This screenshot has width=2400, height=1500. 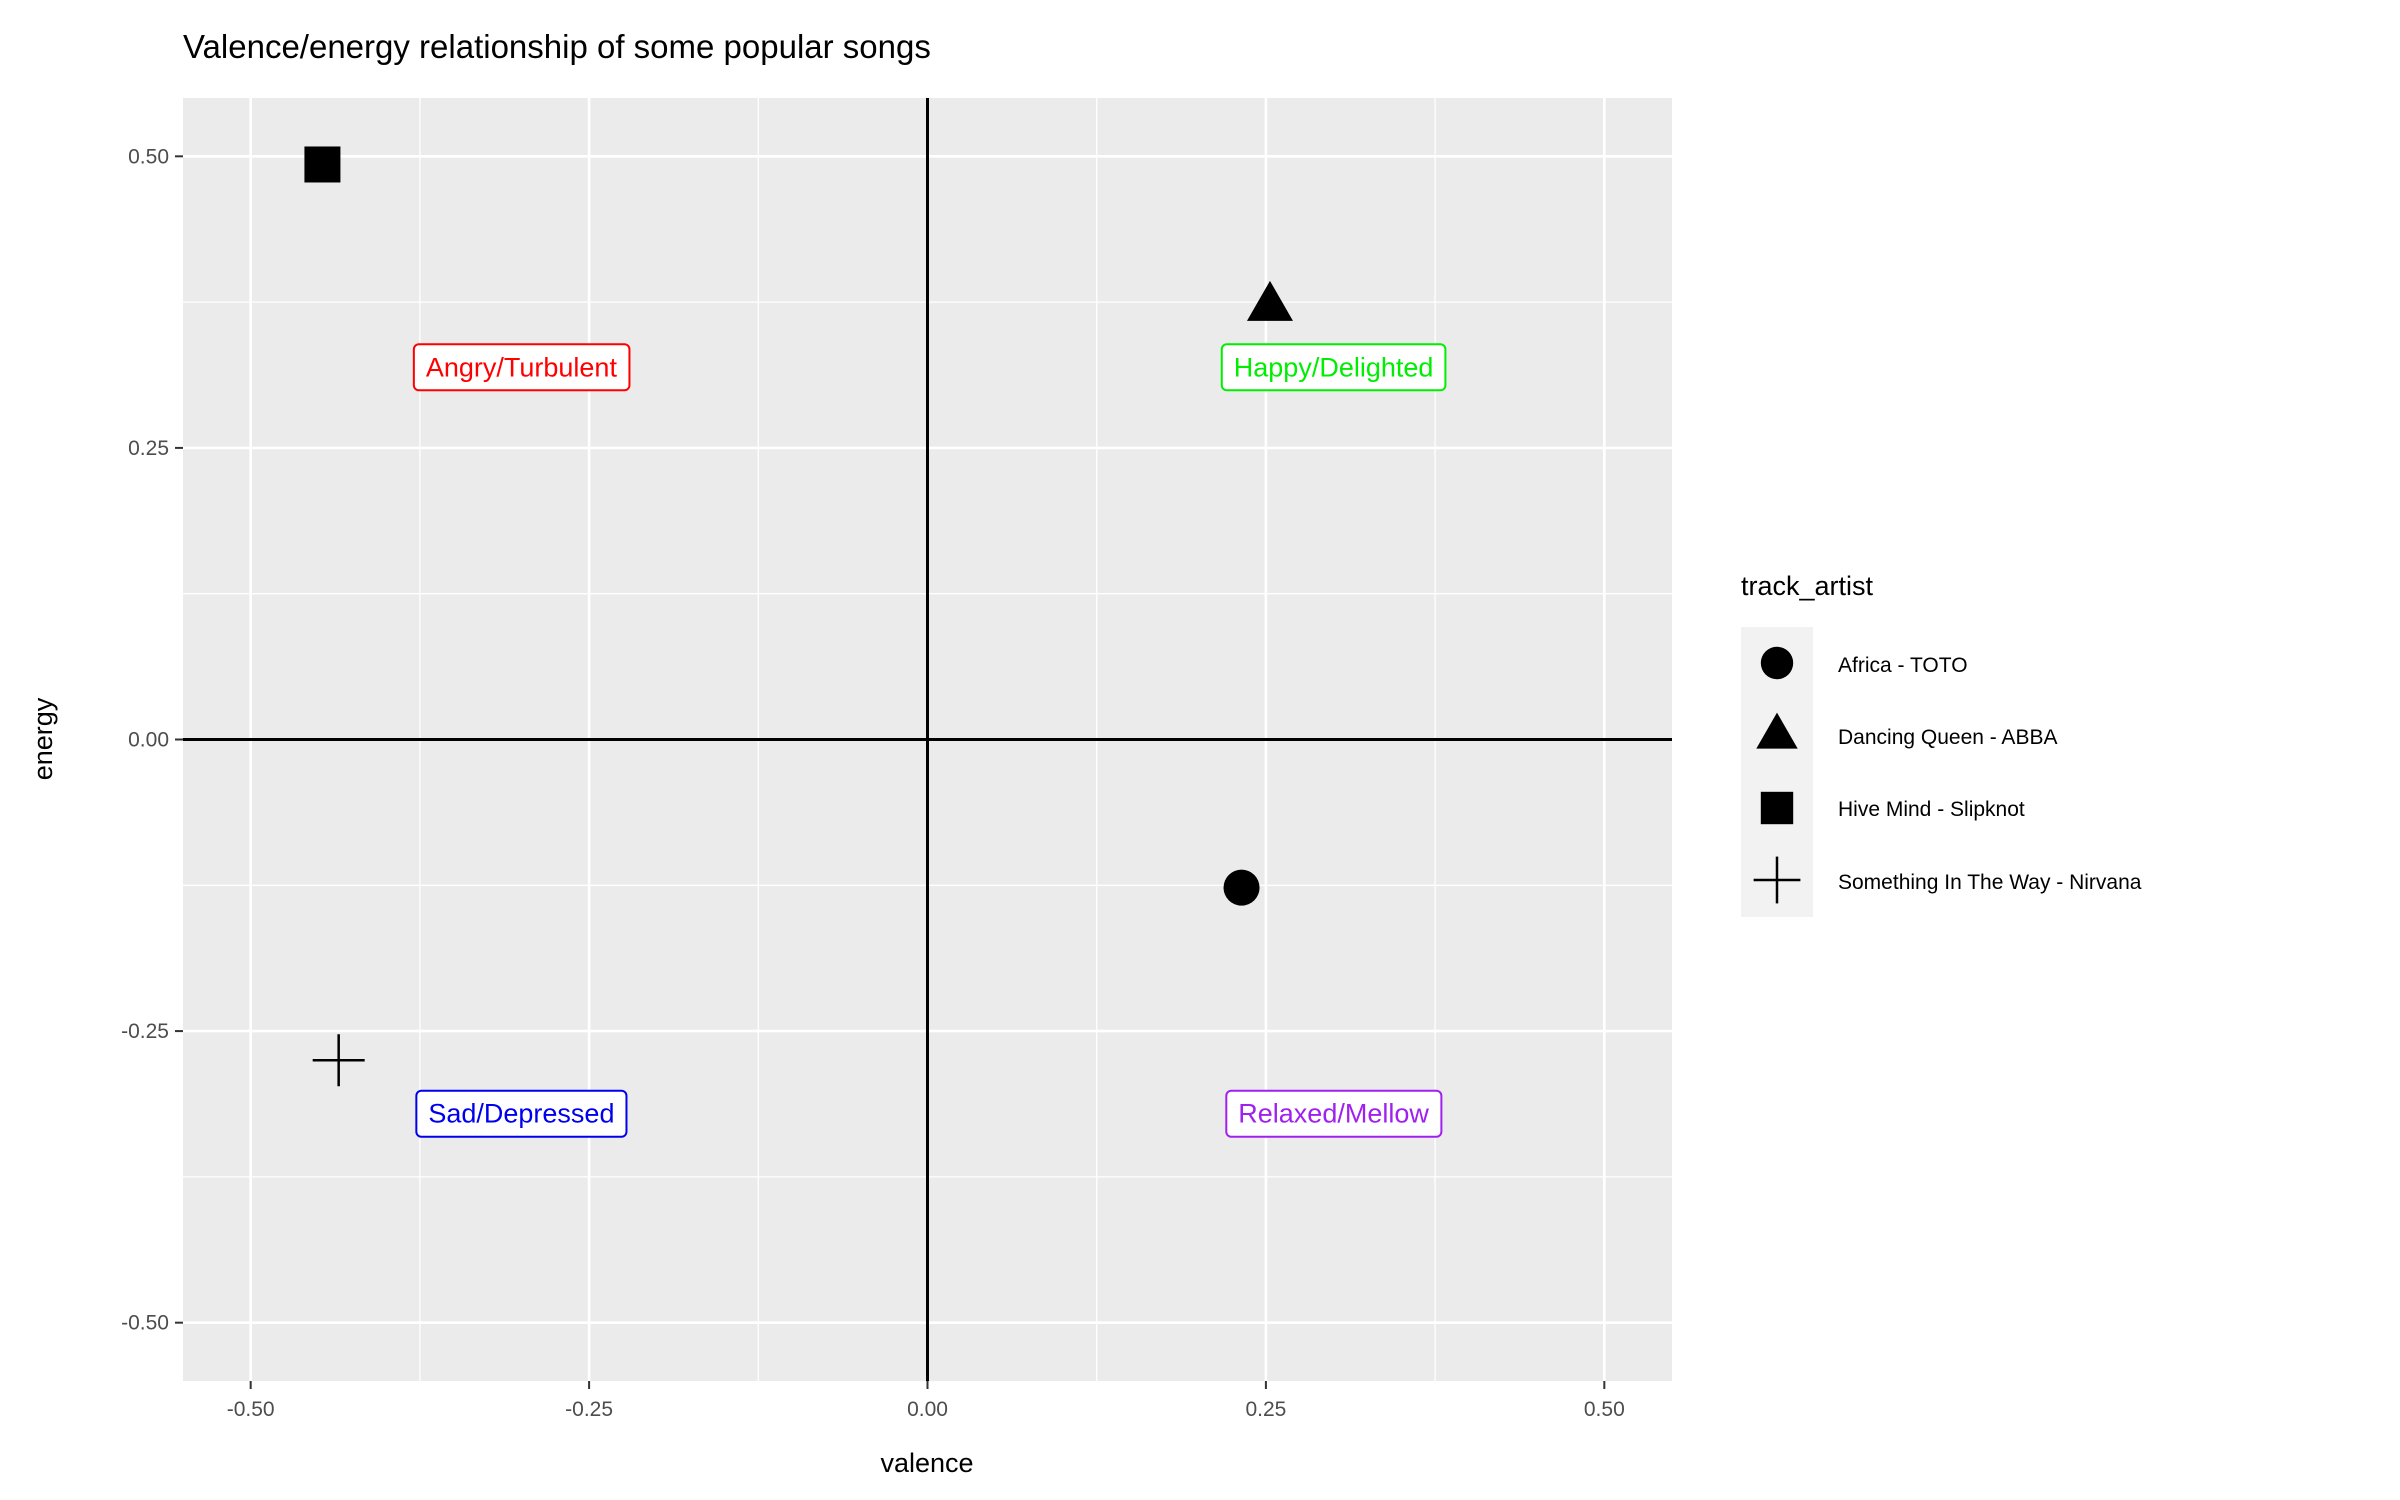 What do you see at coordinates (1807, 586) in the screenshot?
I see `legend-title: track_artist` at bounding box center [1807, 586].